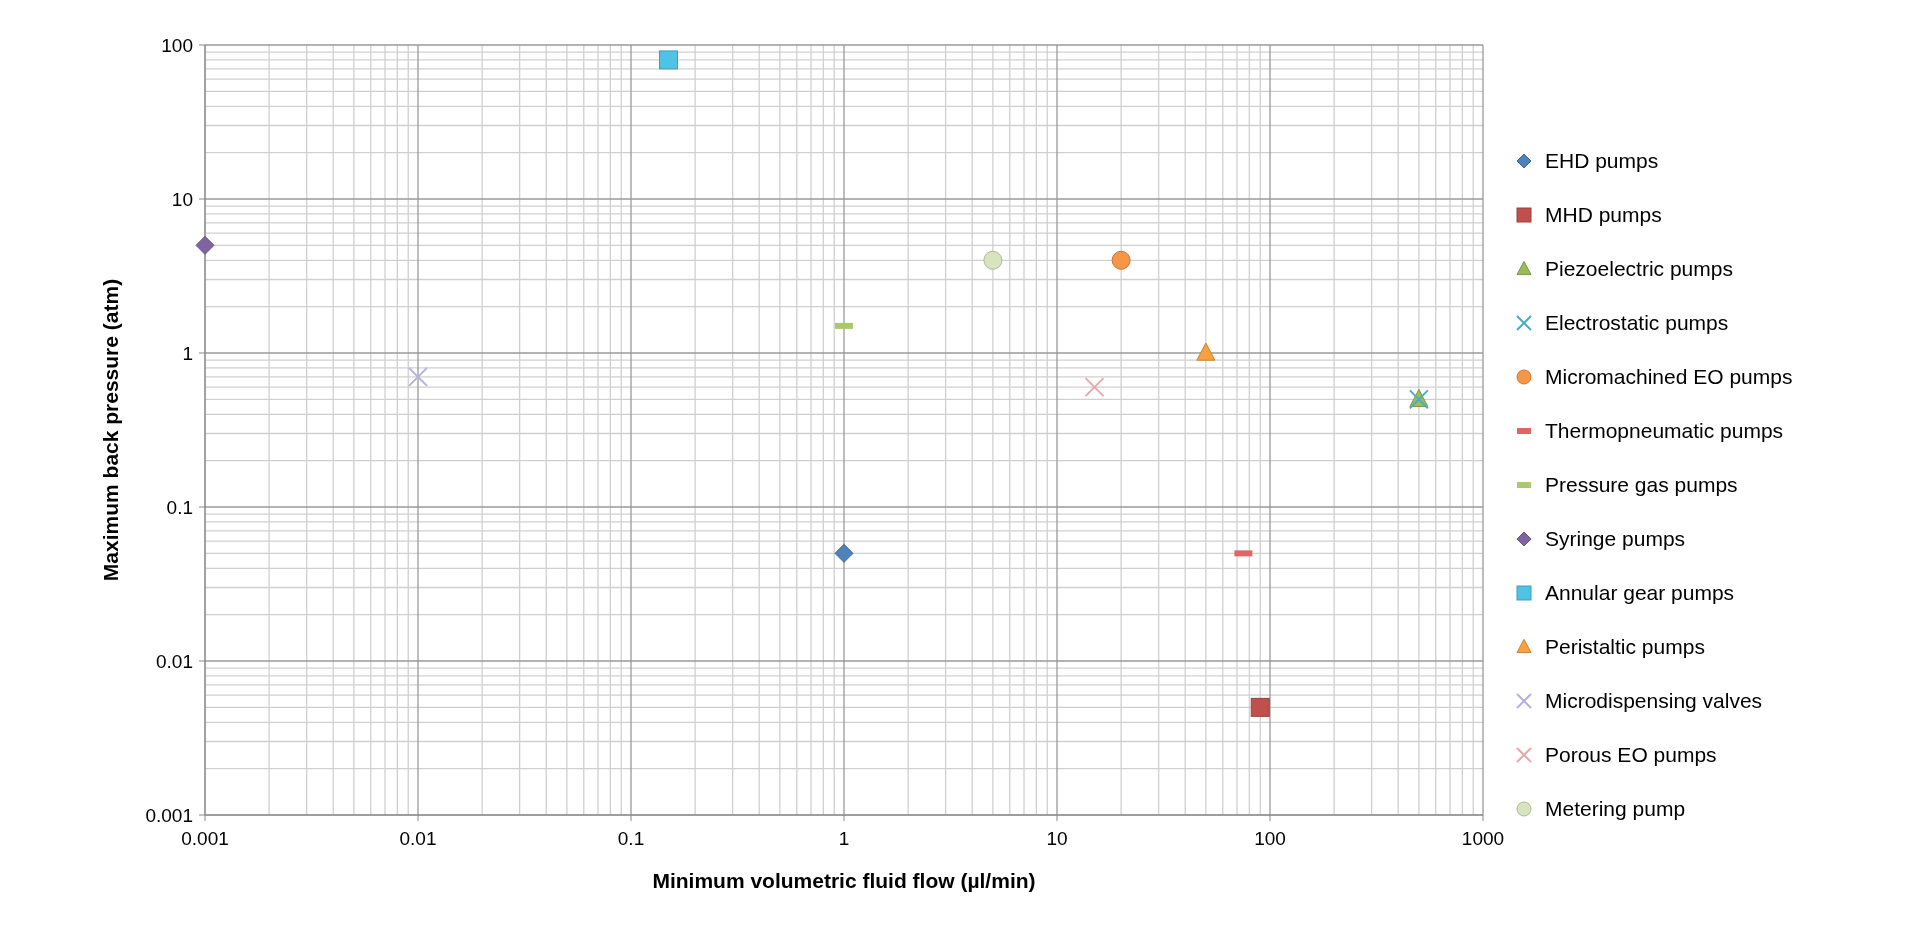 The image size is (1932, 934). What do you see at coordinates (1602, 161) in the screenshot?
I see `legend-label: EHD pumps` at bounding box center [1602, 161].